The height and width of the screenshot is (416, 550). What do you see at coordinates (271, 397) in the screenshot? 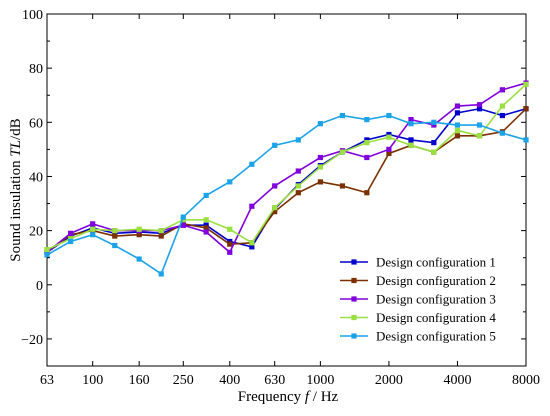
I see `x-axis-title-part: Frequency` at bounding box center [271, 397].